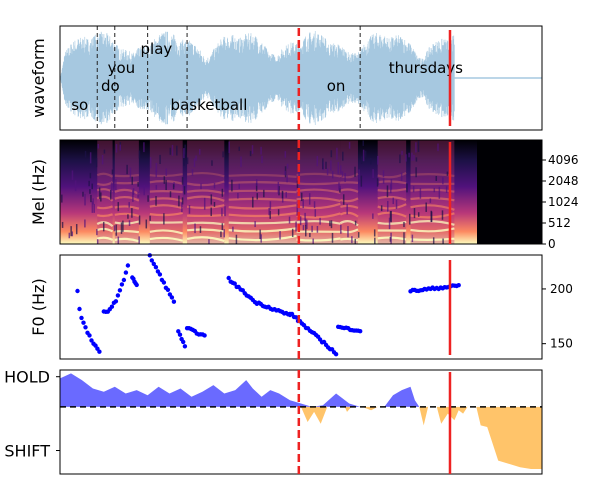 Image resolution: width=600 pixels, height=500 pixels. I want to click on turn-ytick-label: SHIFT, so click(27, 451).